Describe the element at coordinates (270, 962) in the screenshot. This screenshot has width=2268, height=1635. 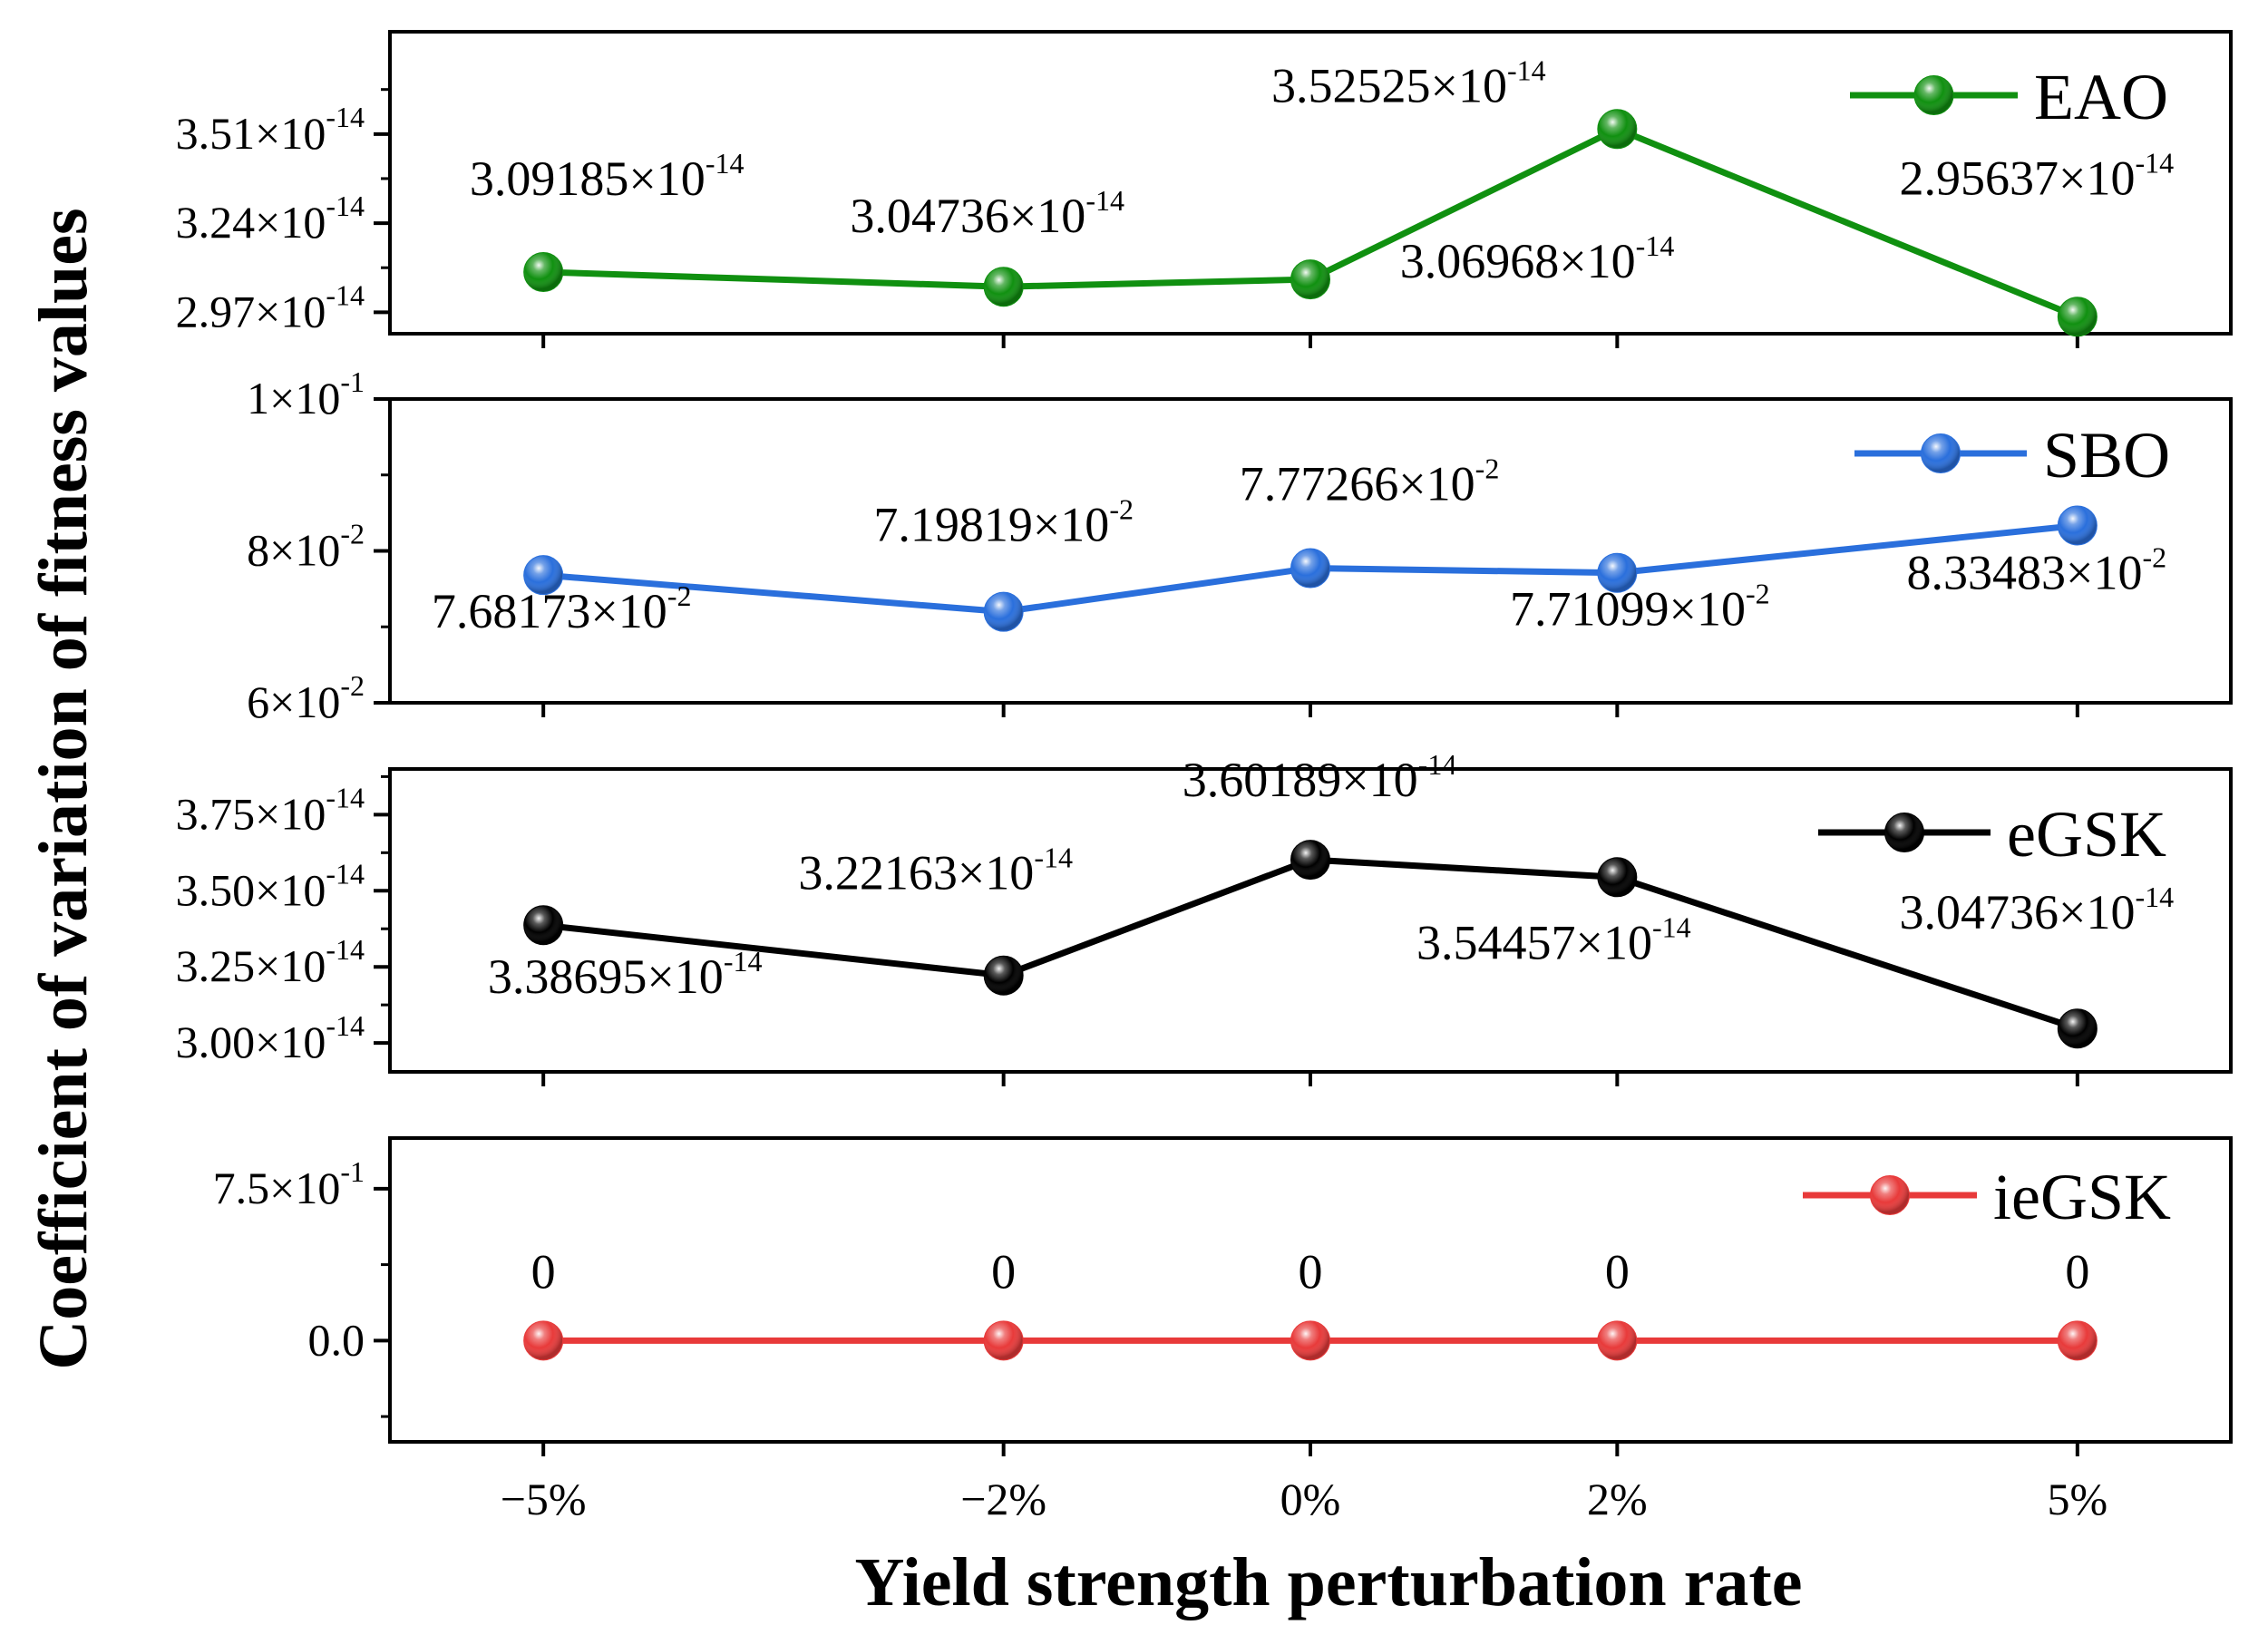
I see `y-tick-label: 3.25×10⁻¹⁴` at that location.